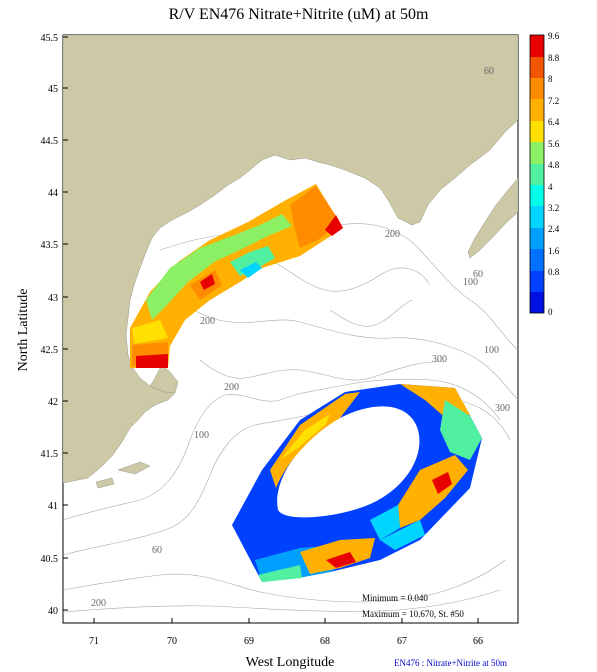 This screenshot has width=597, height=672. Describe the element at coordinates (478, 641) in the screenshot. I see `x-tick-label: 66` at that location.